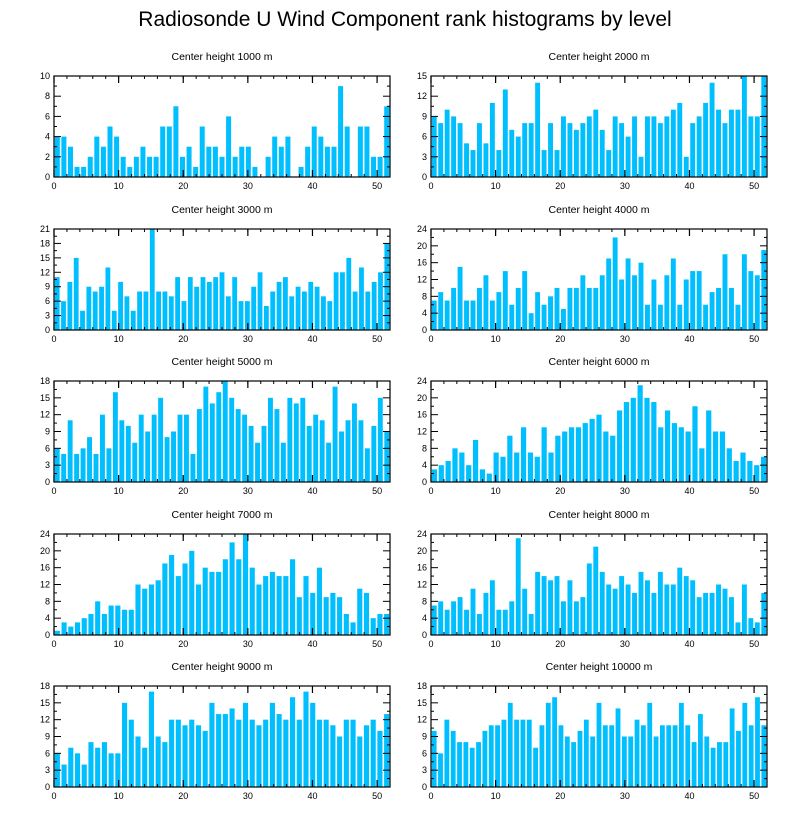  What do you see at coordinates (222, 515) in the screenshot?
I see `panel-title: Center height 7000 m` at bounding box center [222, 515].